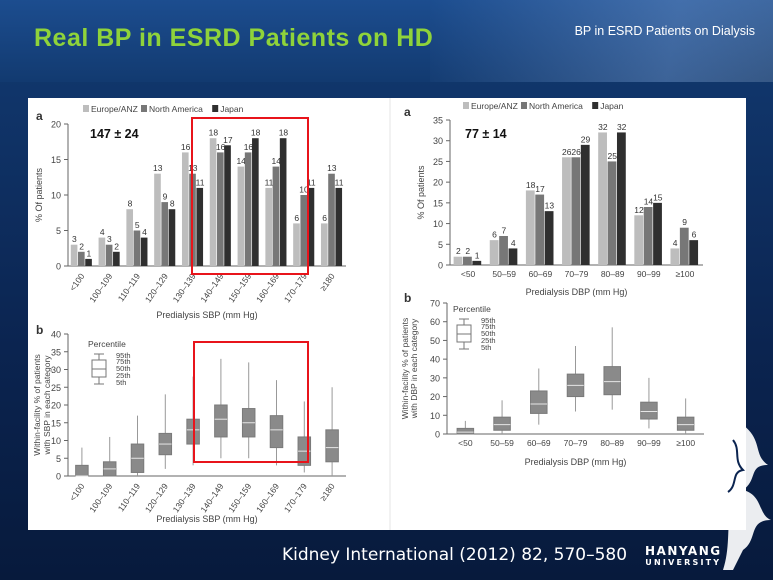 Image resolution: width=773 pixels, height=580 pixels. Describe the element at coordinates (472, 309) in the screenshot. I see `legend-title: Percentile` at that location.